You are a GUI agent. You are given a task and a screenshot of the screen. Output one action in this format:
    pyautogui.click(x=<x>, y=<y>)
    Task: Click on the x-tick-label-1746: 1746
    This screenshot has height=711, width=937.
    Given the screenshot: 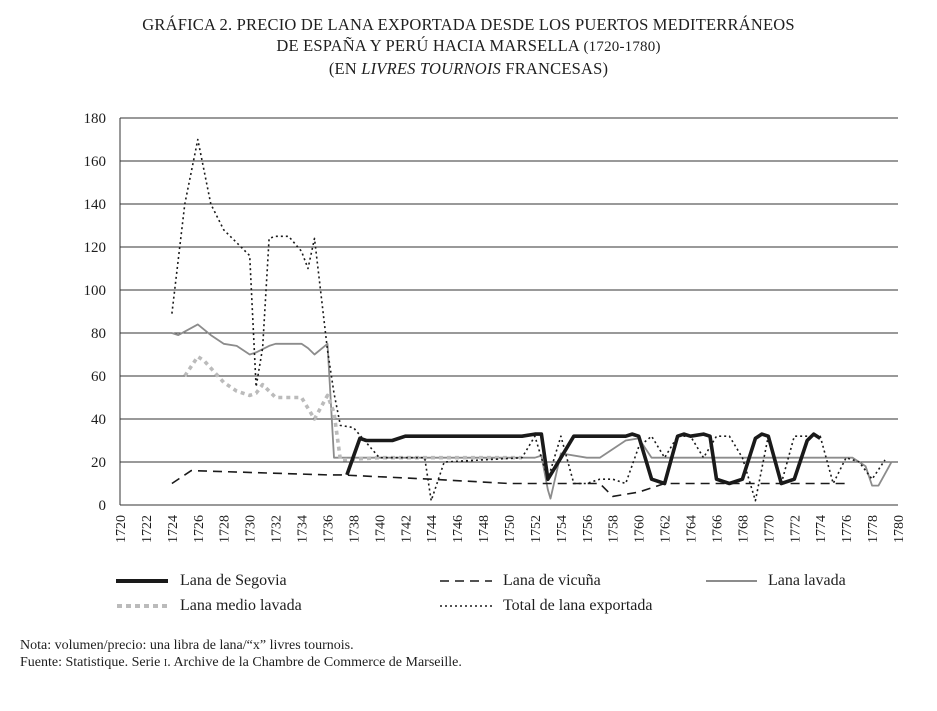 What is the action you would take?
    pyautogui.click(x=458, y=529)
    